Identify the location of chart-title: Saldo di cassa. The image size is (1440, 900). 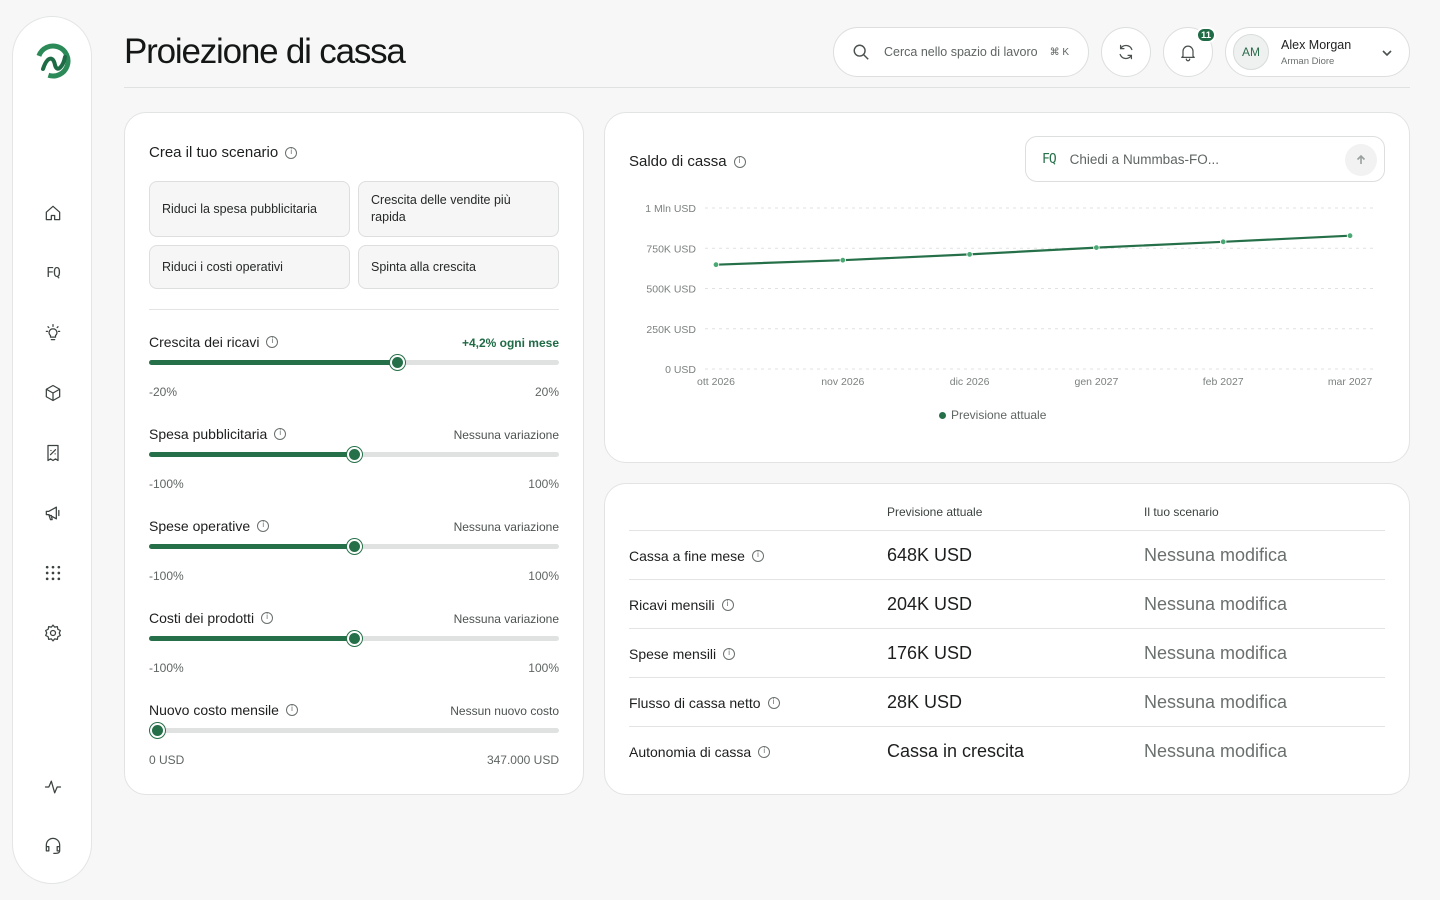
(687, 161).